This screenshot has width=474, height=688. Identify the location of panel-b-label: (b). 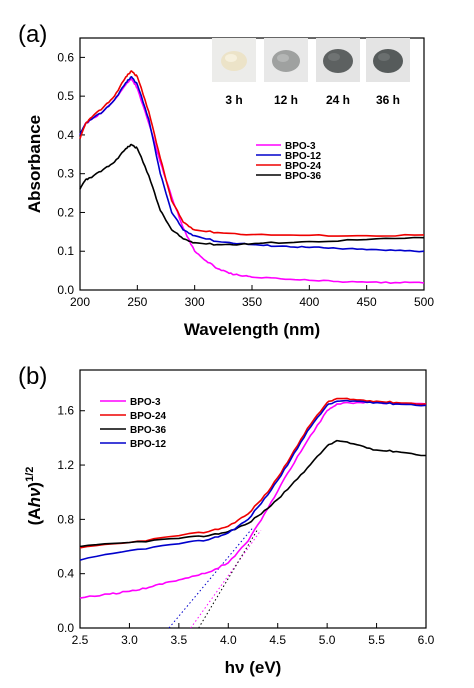
(32, 376).